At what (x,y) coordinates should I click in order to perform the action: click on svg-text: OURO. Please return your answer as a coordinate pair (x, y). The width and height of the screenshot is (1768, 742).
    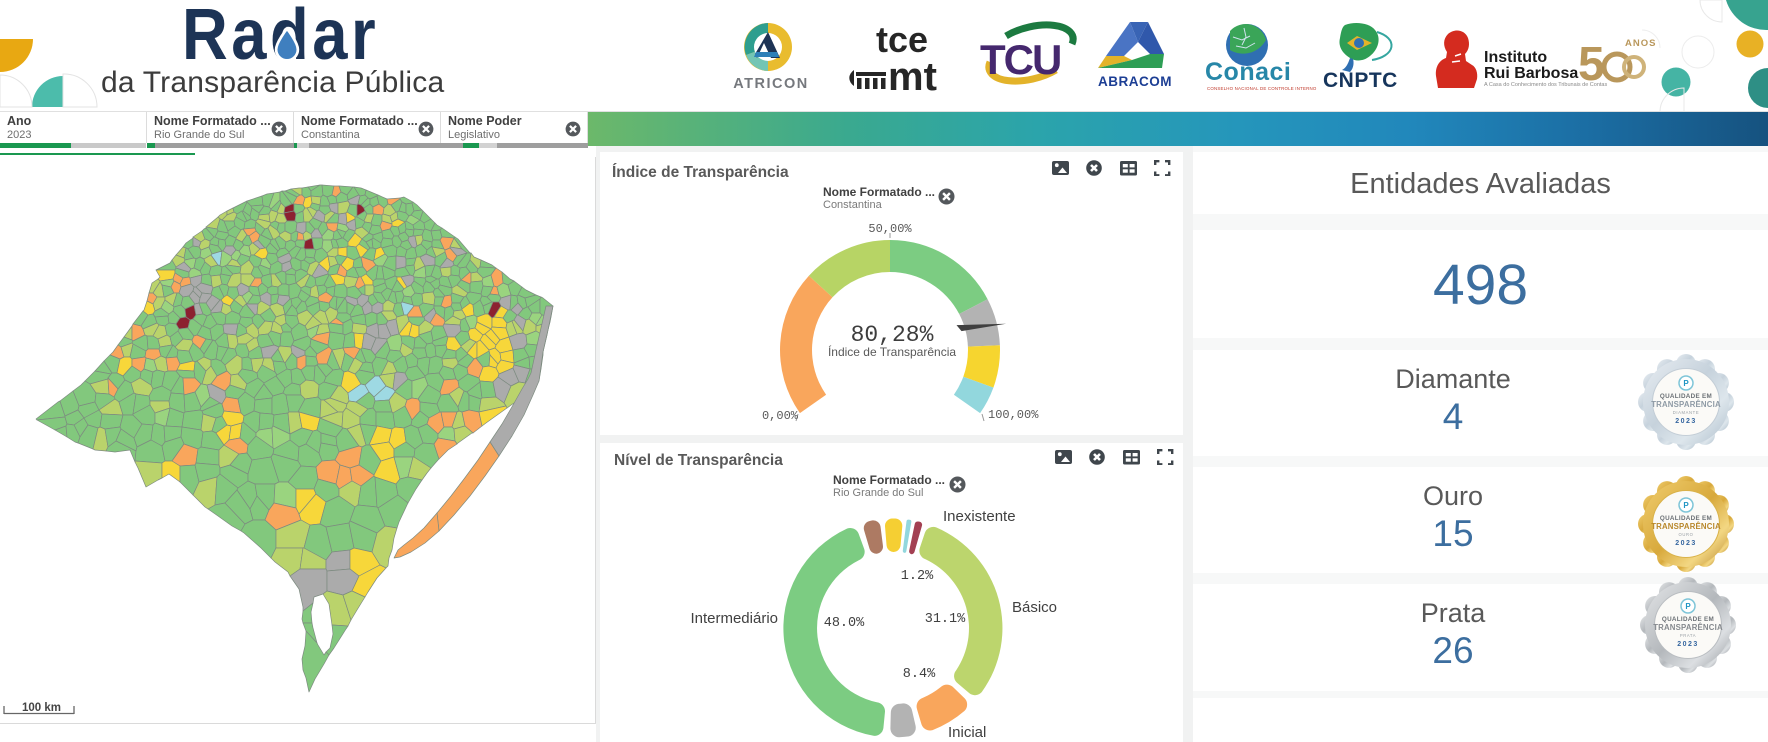
    Looking at the image, I should click on (1686, 534).